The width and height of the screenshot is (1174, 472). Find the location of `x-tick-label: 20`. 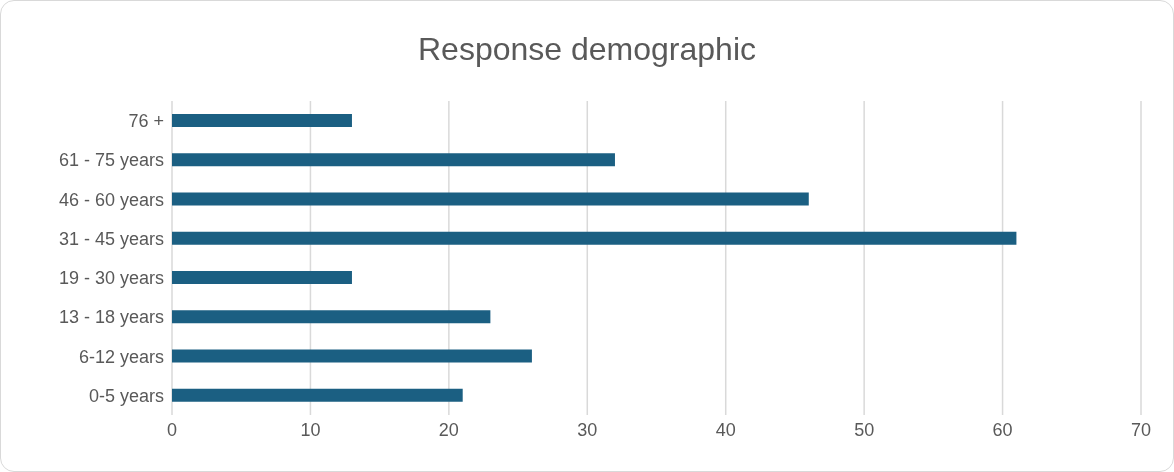

x-tick-label: 20 is located at coordinates (448, 429).